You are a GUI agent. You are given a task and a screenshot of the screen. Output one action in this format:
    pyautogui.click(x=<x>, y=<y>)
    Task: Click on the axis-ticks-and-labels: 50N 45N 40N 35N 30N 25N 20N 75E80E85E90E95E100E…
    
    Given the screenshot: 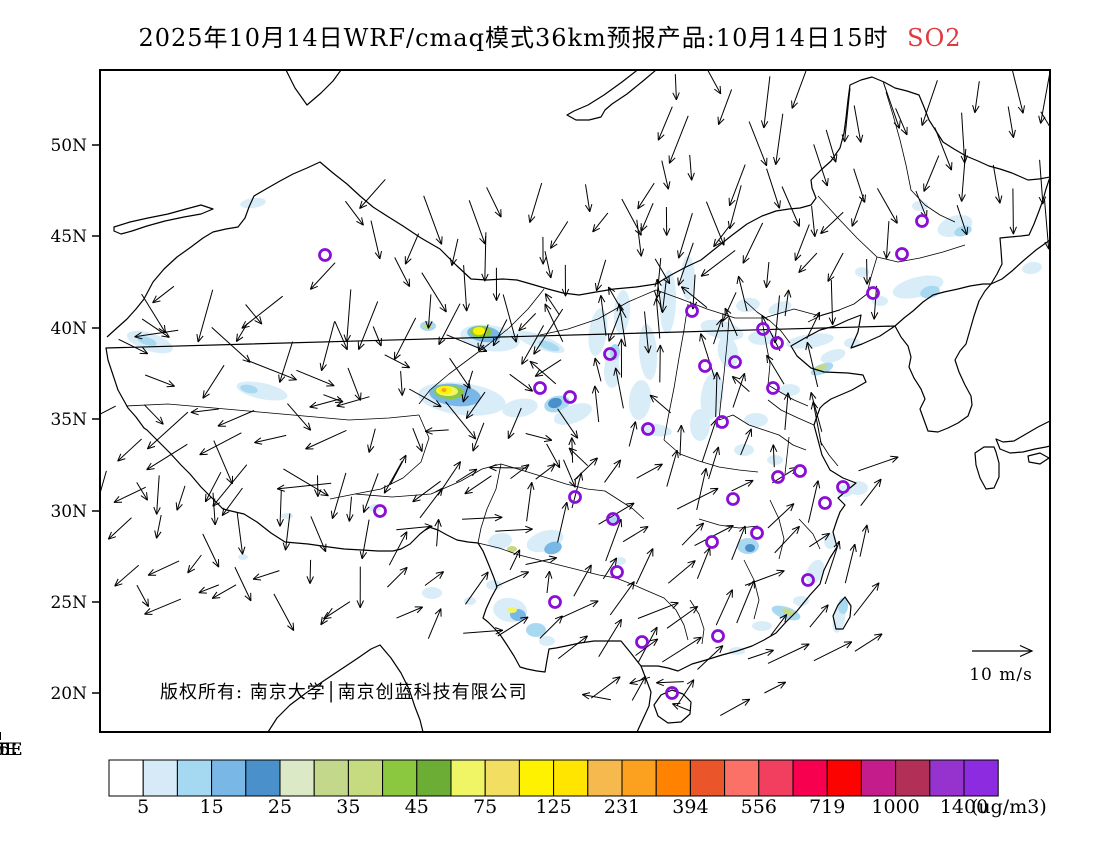 What is the action you would take?
    pyautogui.click(x=50, y=448)
    